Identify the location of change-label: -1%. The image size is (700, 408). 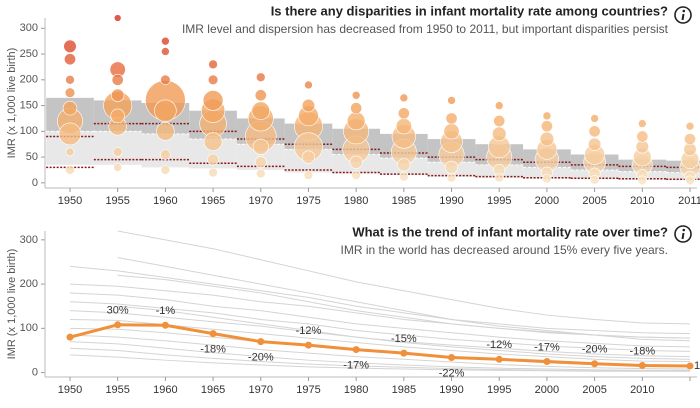
(166, 311).